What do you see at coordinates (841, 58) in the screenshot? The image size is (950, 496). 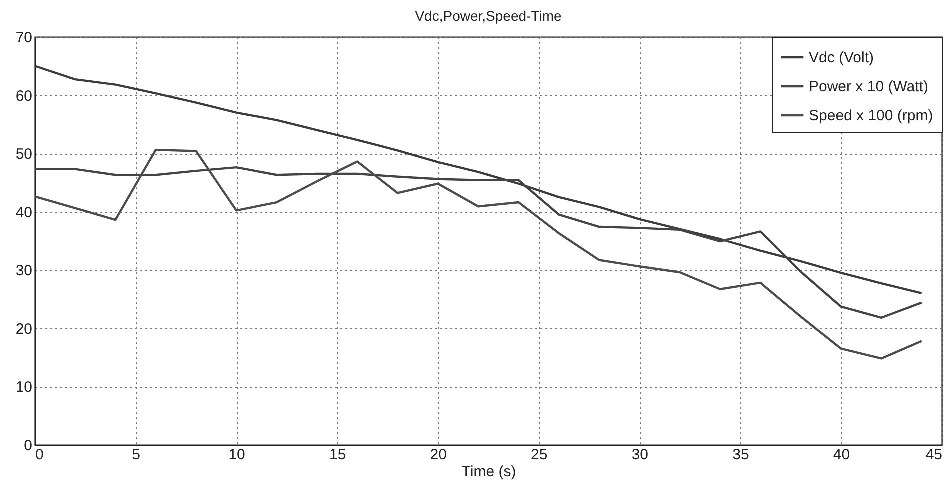 I see `legend-label: Vdc (Volt)` at bounding box center [841, 58].